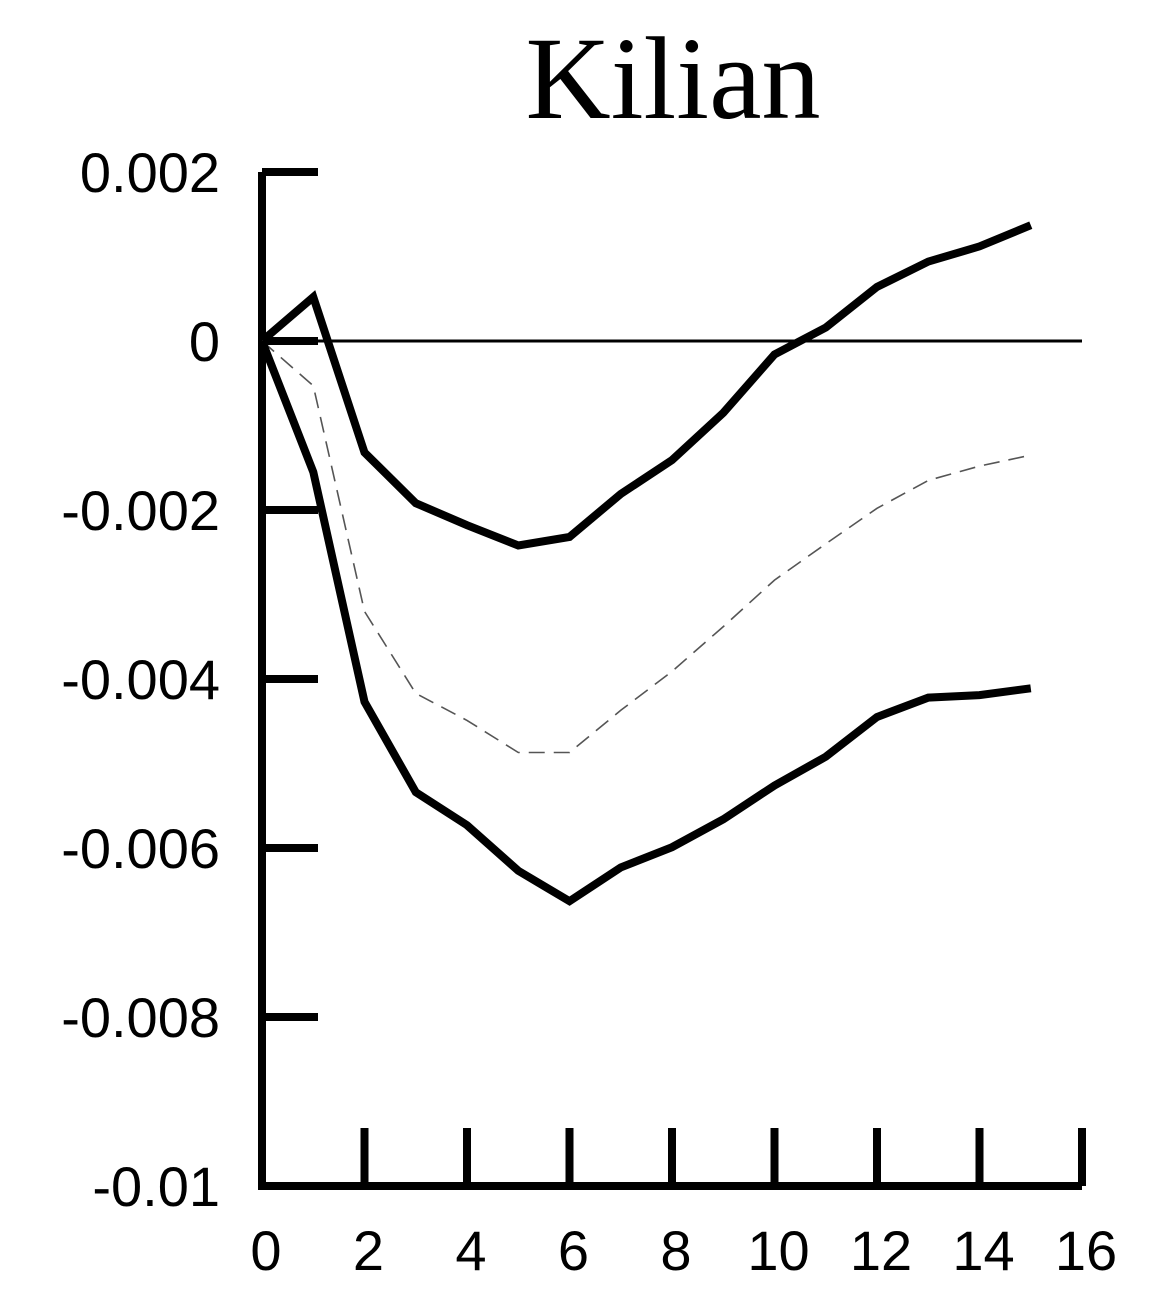  I want to click on y-tick-label: 0.002, so click(150, 172).